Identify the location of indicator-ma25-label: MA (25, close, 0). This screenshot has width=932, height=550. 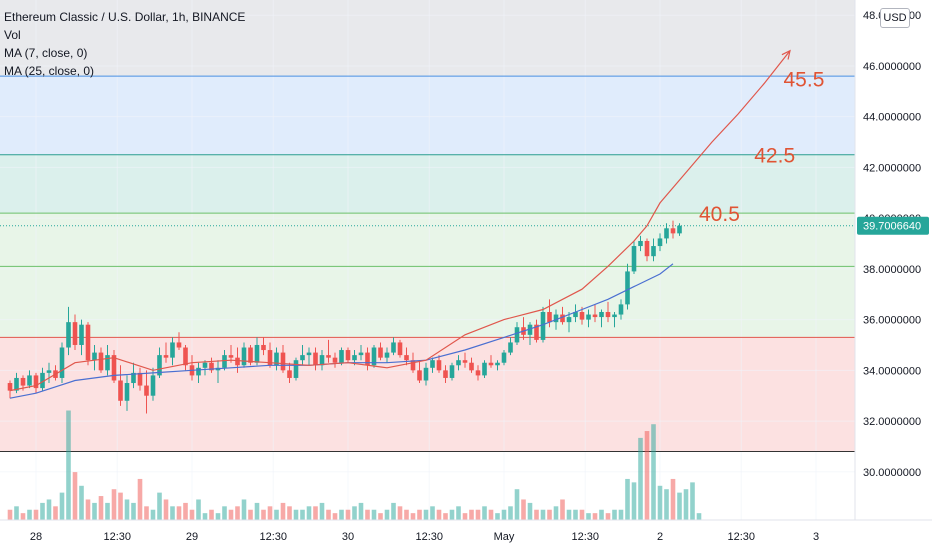
(49, 71).